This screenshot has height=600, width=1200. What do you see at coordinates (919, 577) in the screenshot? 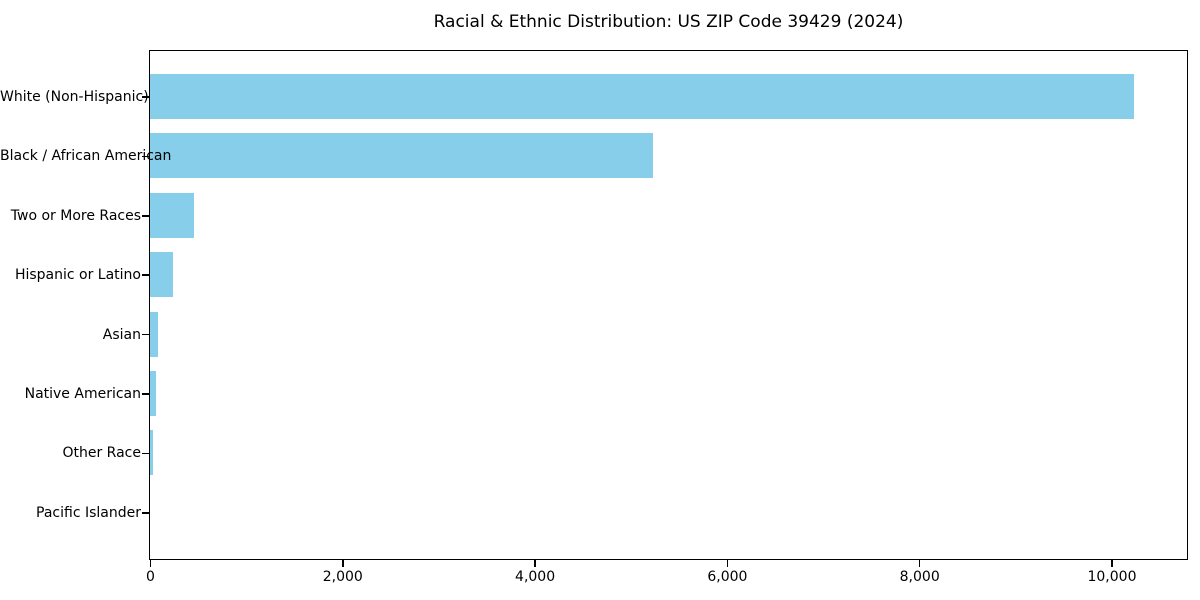
I see `x-tick-label: 8,000` at bounding box center [919, 577].